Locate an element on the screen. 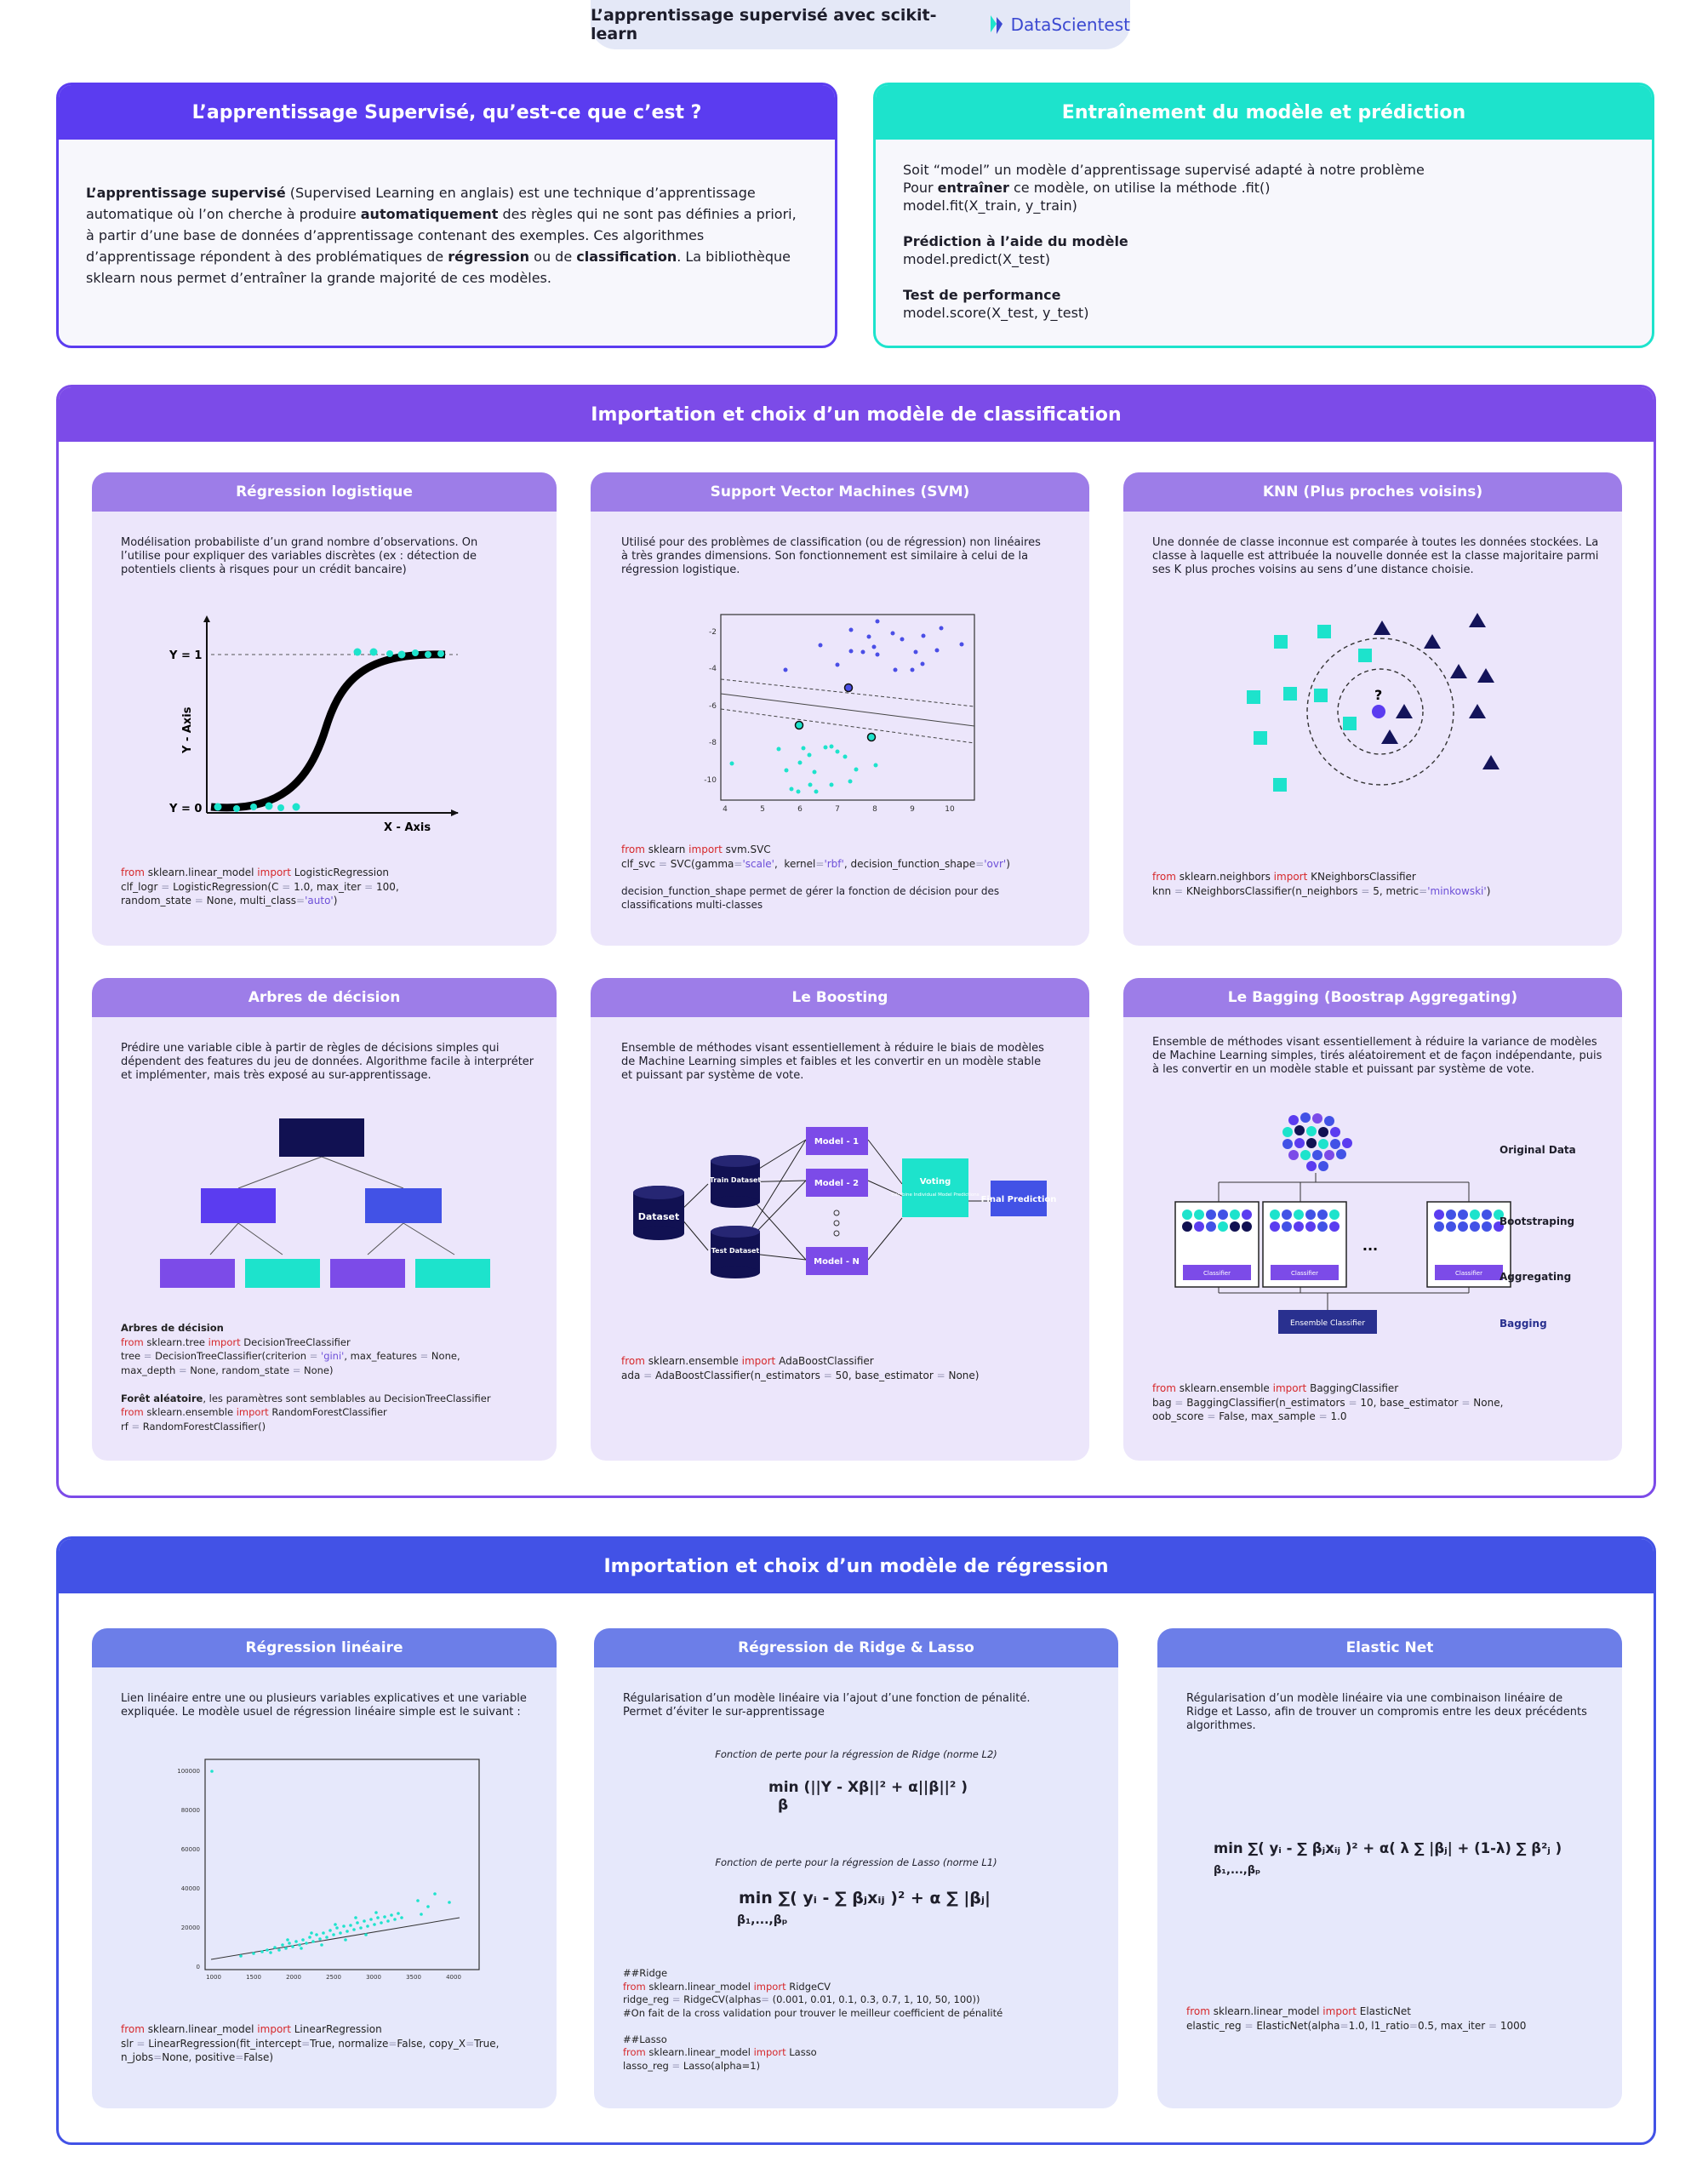 This screenshot has height=2179, width=1708. svm-y-ticks: -2 -4 -6 -8 -10 is located at coordinates (710, 706).